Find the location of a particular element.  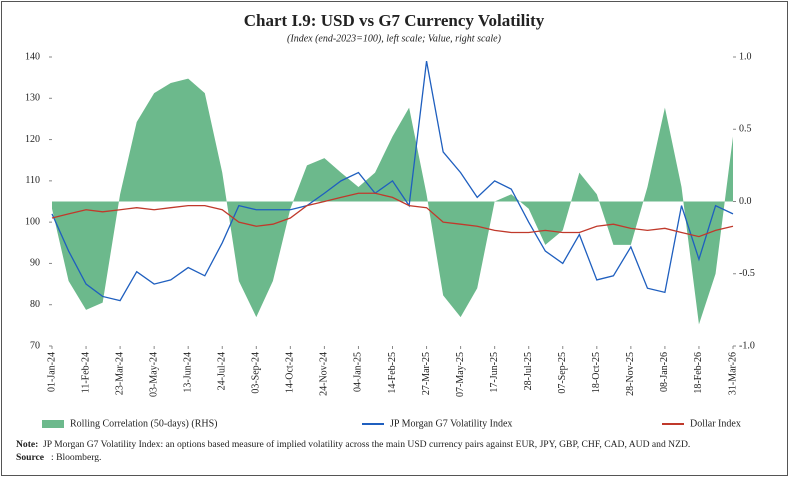

y-tick-label: 80 is located at coordinates (35, 304).